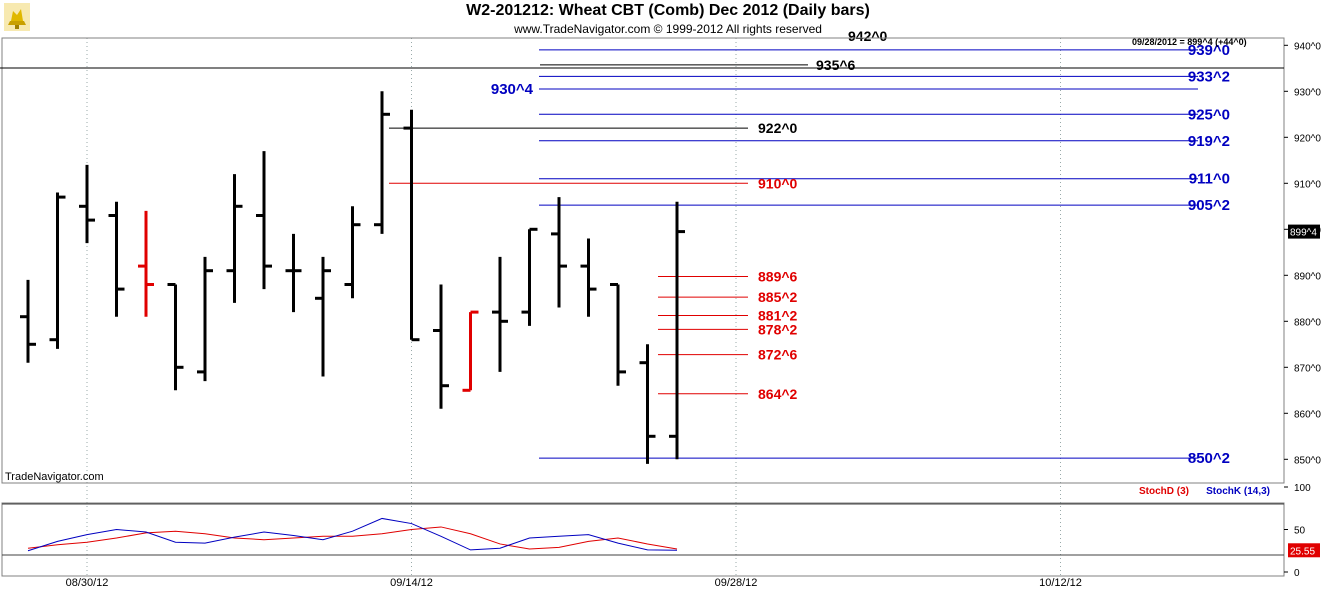  I want to click on y-tick-label: 860^0, so click(1307, 414).